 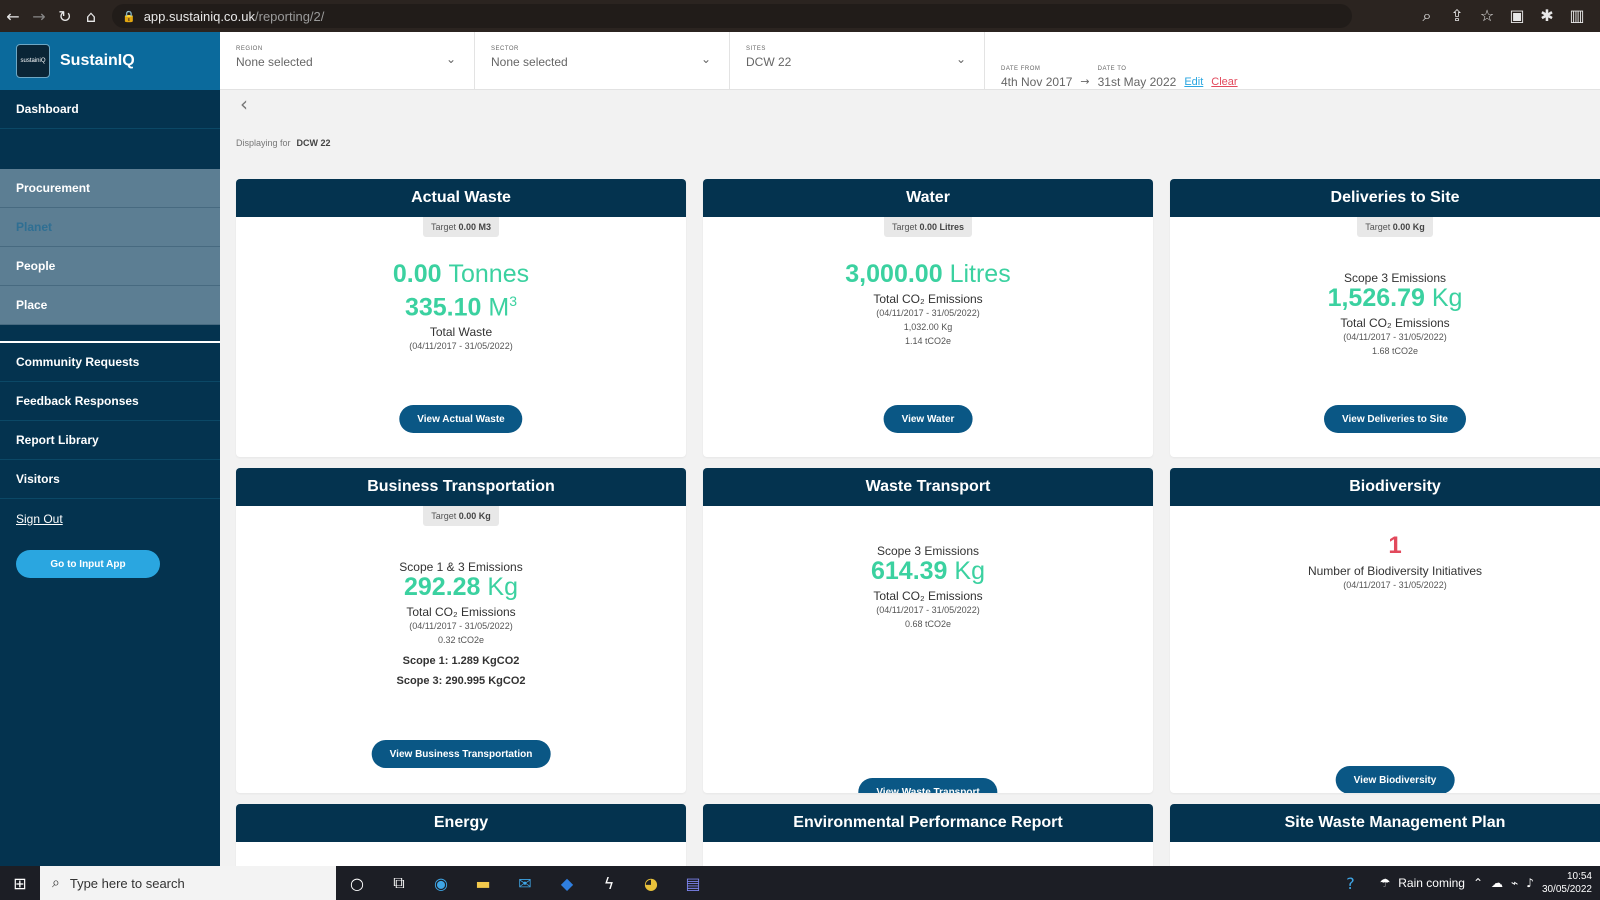 What do you see at coordinates (1085, 81) in the screenshot?
I see `arrow-right-icon: →` at bounding box center [1085, 81].